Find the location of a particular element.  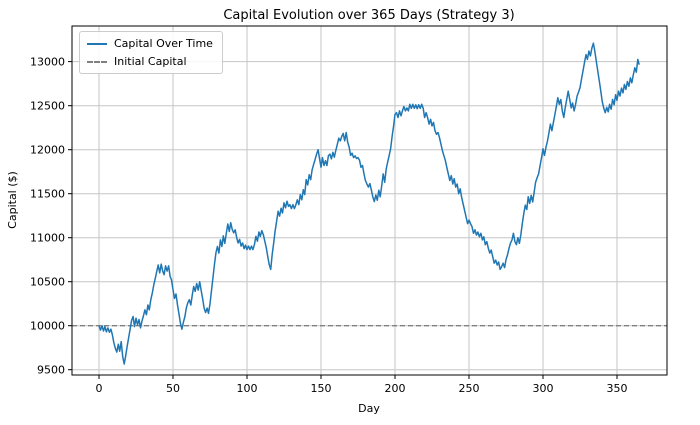

legend-item-initial-capital: Initial Capital is located at coordinates (150, 61).